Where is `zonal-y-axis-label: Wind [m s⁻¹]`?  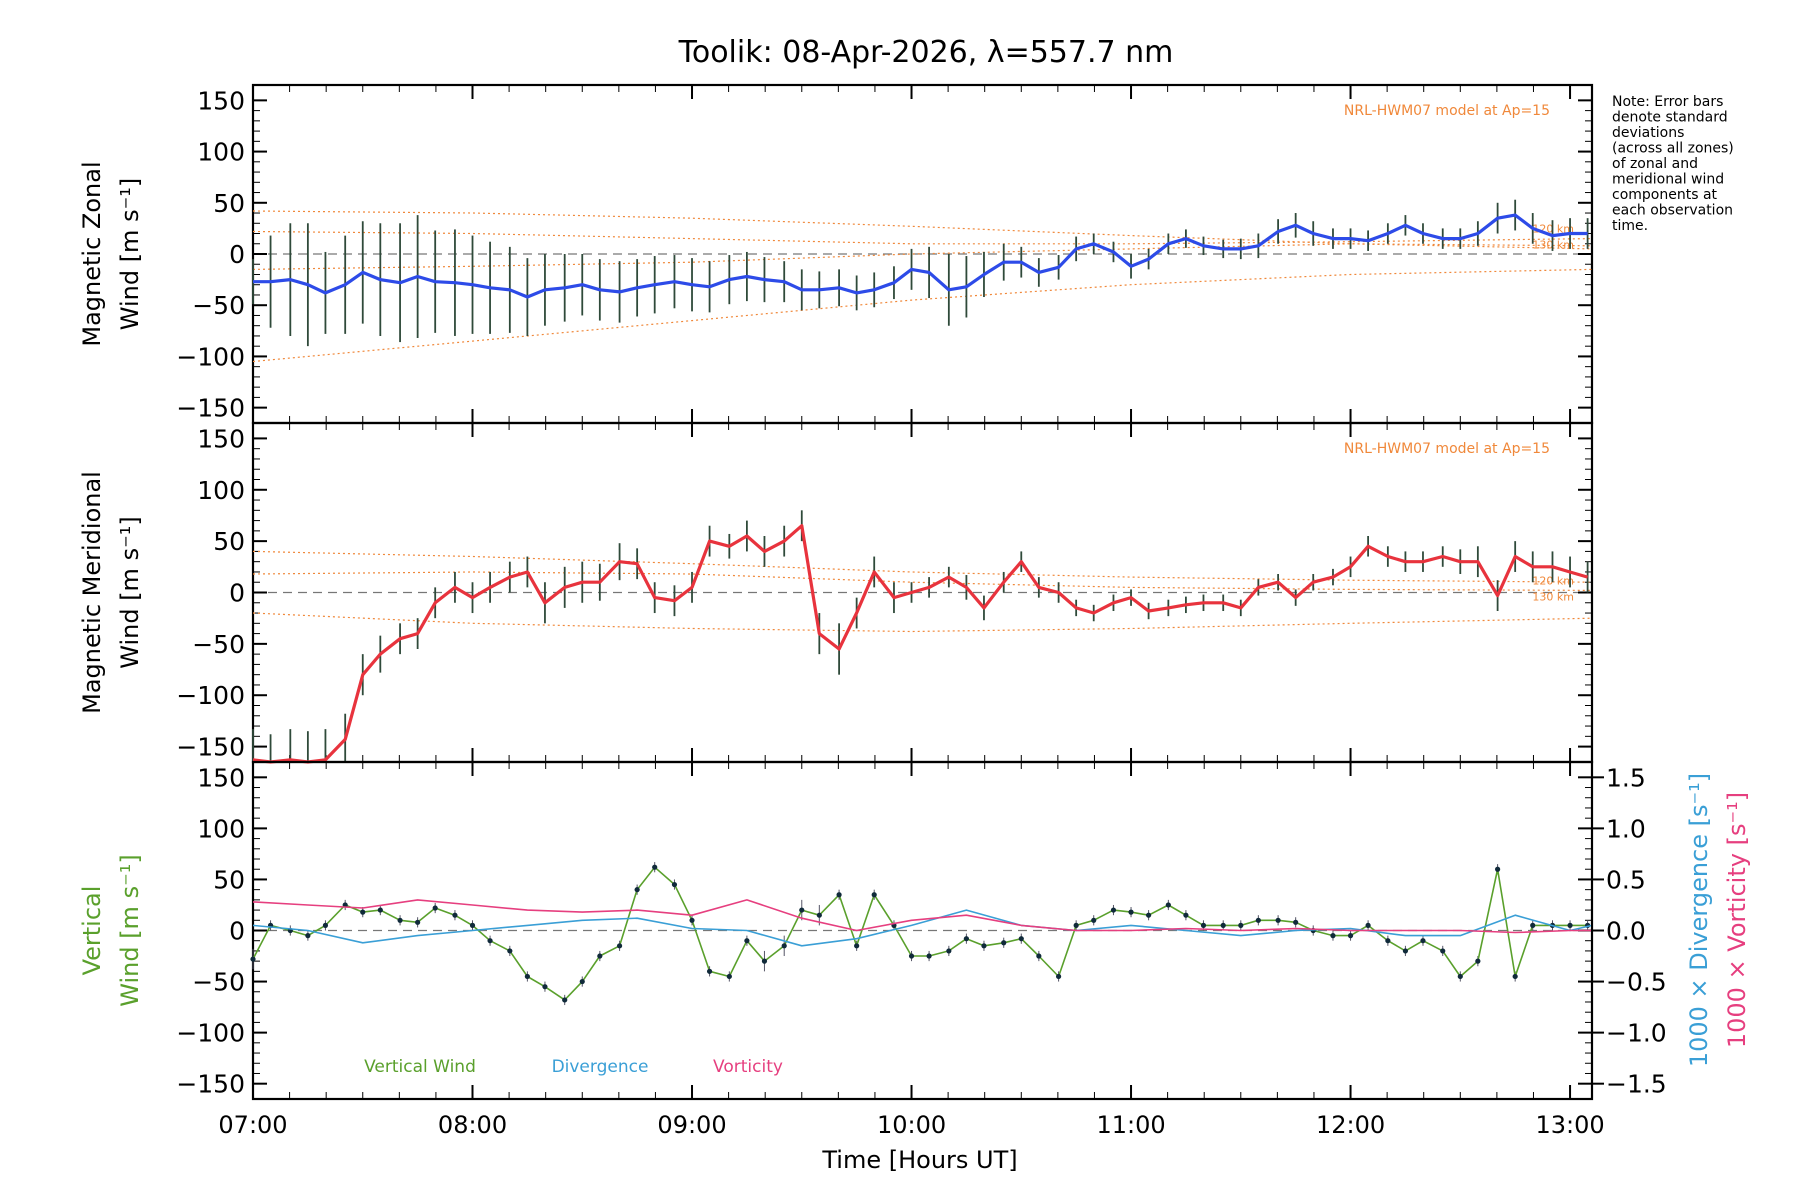 zonal-y-axis-label: Wind [m s⁻¹] is located at coordinates (130, 254).